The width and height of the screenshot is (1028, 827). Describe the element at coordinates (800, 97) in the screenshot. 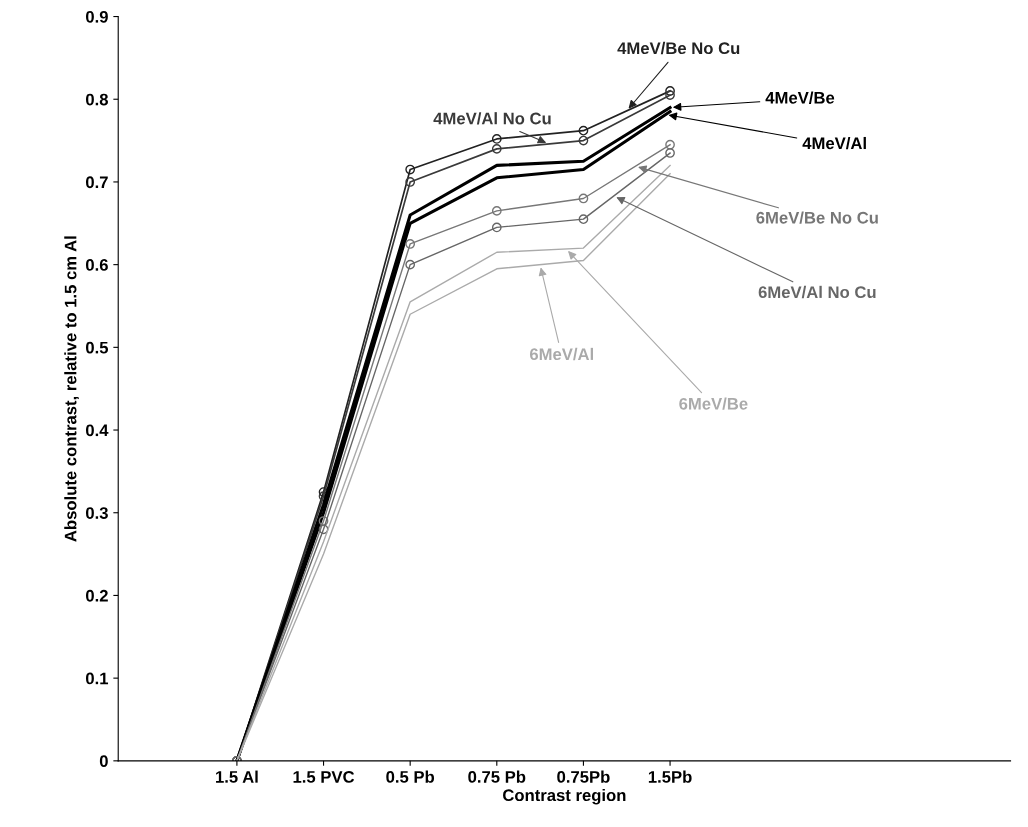

I see `text: 4MeV/Be` at that location.